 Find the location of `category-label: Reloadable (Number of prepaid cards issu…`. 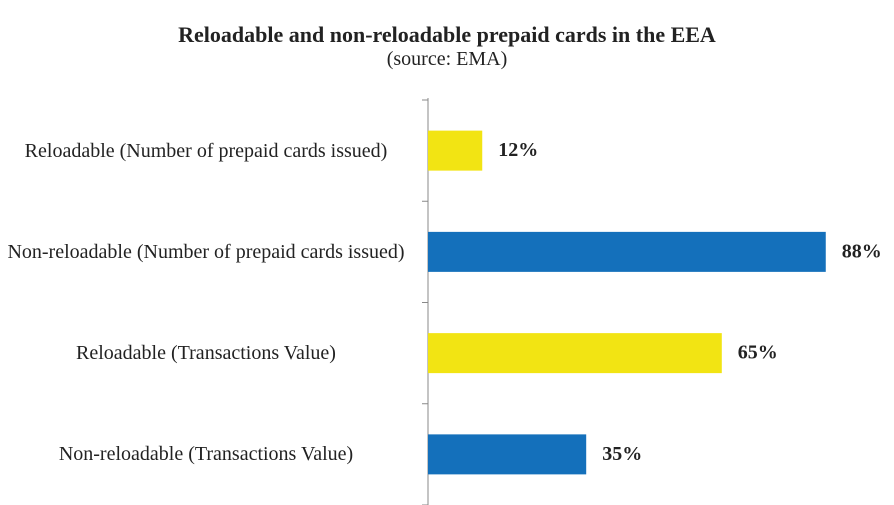

category-label: Reloadable (Number of prepaid cards issu… is located at coordinates (206, 150).